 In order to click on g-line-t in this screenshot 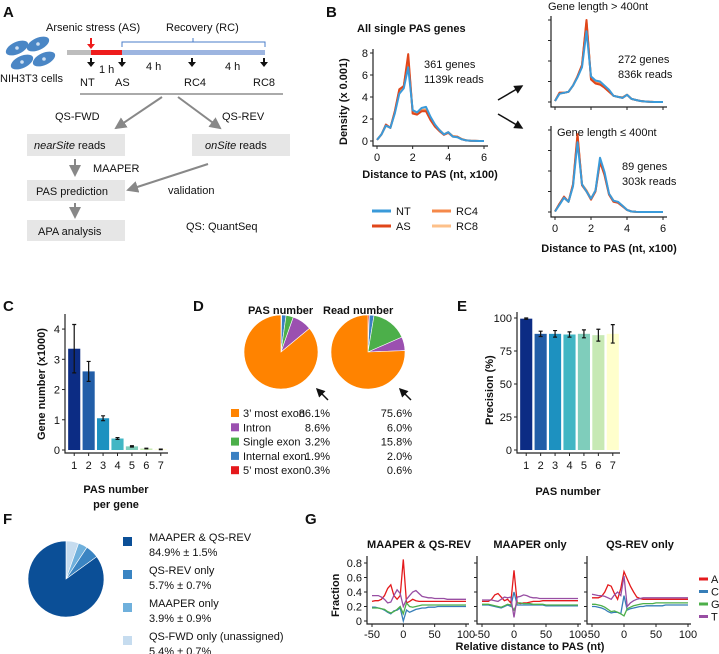, I will do `click(419, 598)`.